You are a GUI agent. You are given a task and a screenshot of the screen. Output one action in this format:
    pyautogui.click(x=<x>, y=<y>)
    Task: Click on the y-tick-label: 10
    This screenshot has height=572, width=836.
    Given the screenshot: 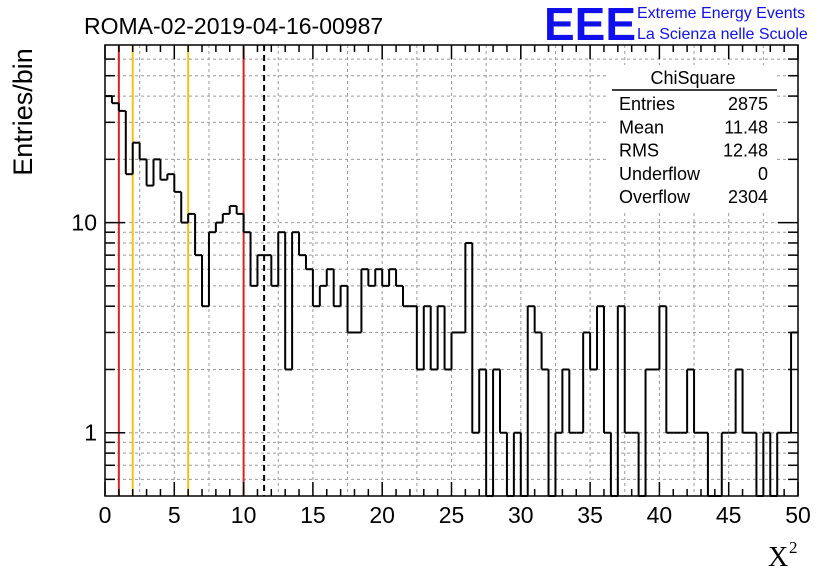 What is the action you would take?
    pyautogui.click(x=84, y=223)
    